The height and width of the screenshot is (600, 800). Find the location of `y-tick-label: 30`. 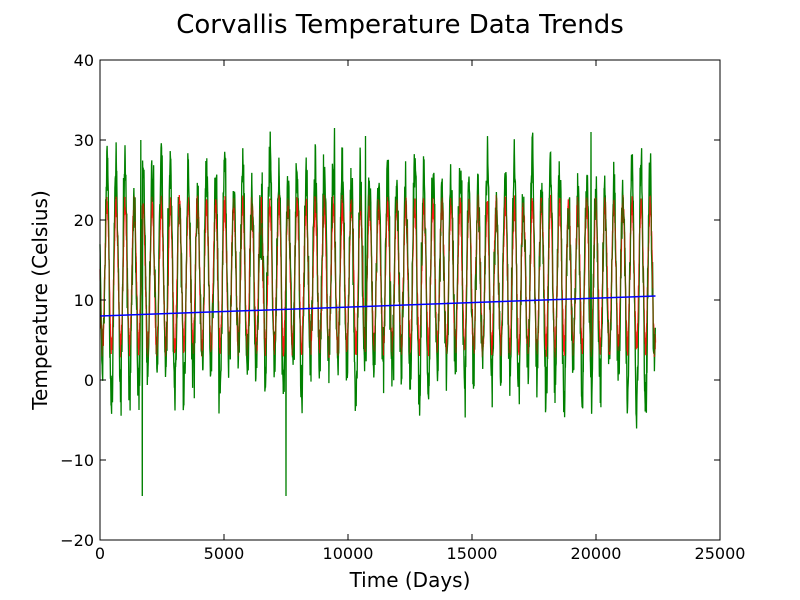

y-tick-label: 30 is located at coordinates (84, 140).